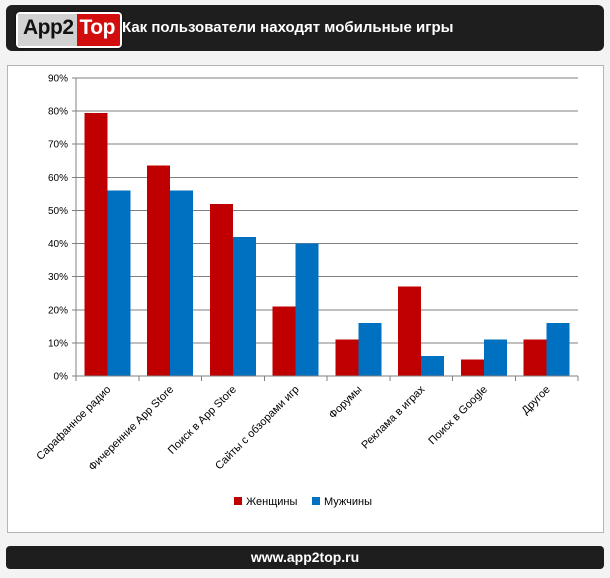 The height and width of the screenshot is (578, 610). I want to click on legend-swatch-women, so click(238, 501).